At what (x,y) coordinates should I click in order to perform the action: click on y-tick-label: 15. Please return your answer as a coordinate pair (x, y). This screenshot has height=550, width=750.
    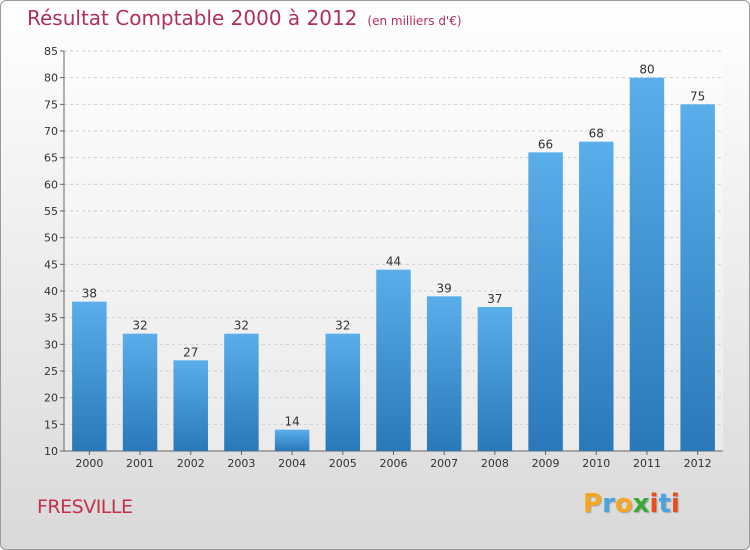
    Looking at the image, I should click on (51, 424).